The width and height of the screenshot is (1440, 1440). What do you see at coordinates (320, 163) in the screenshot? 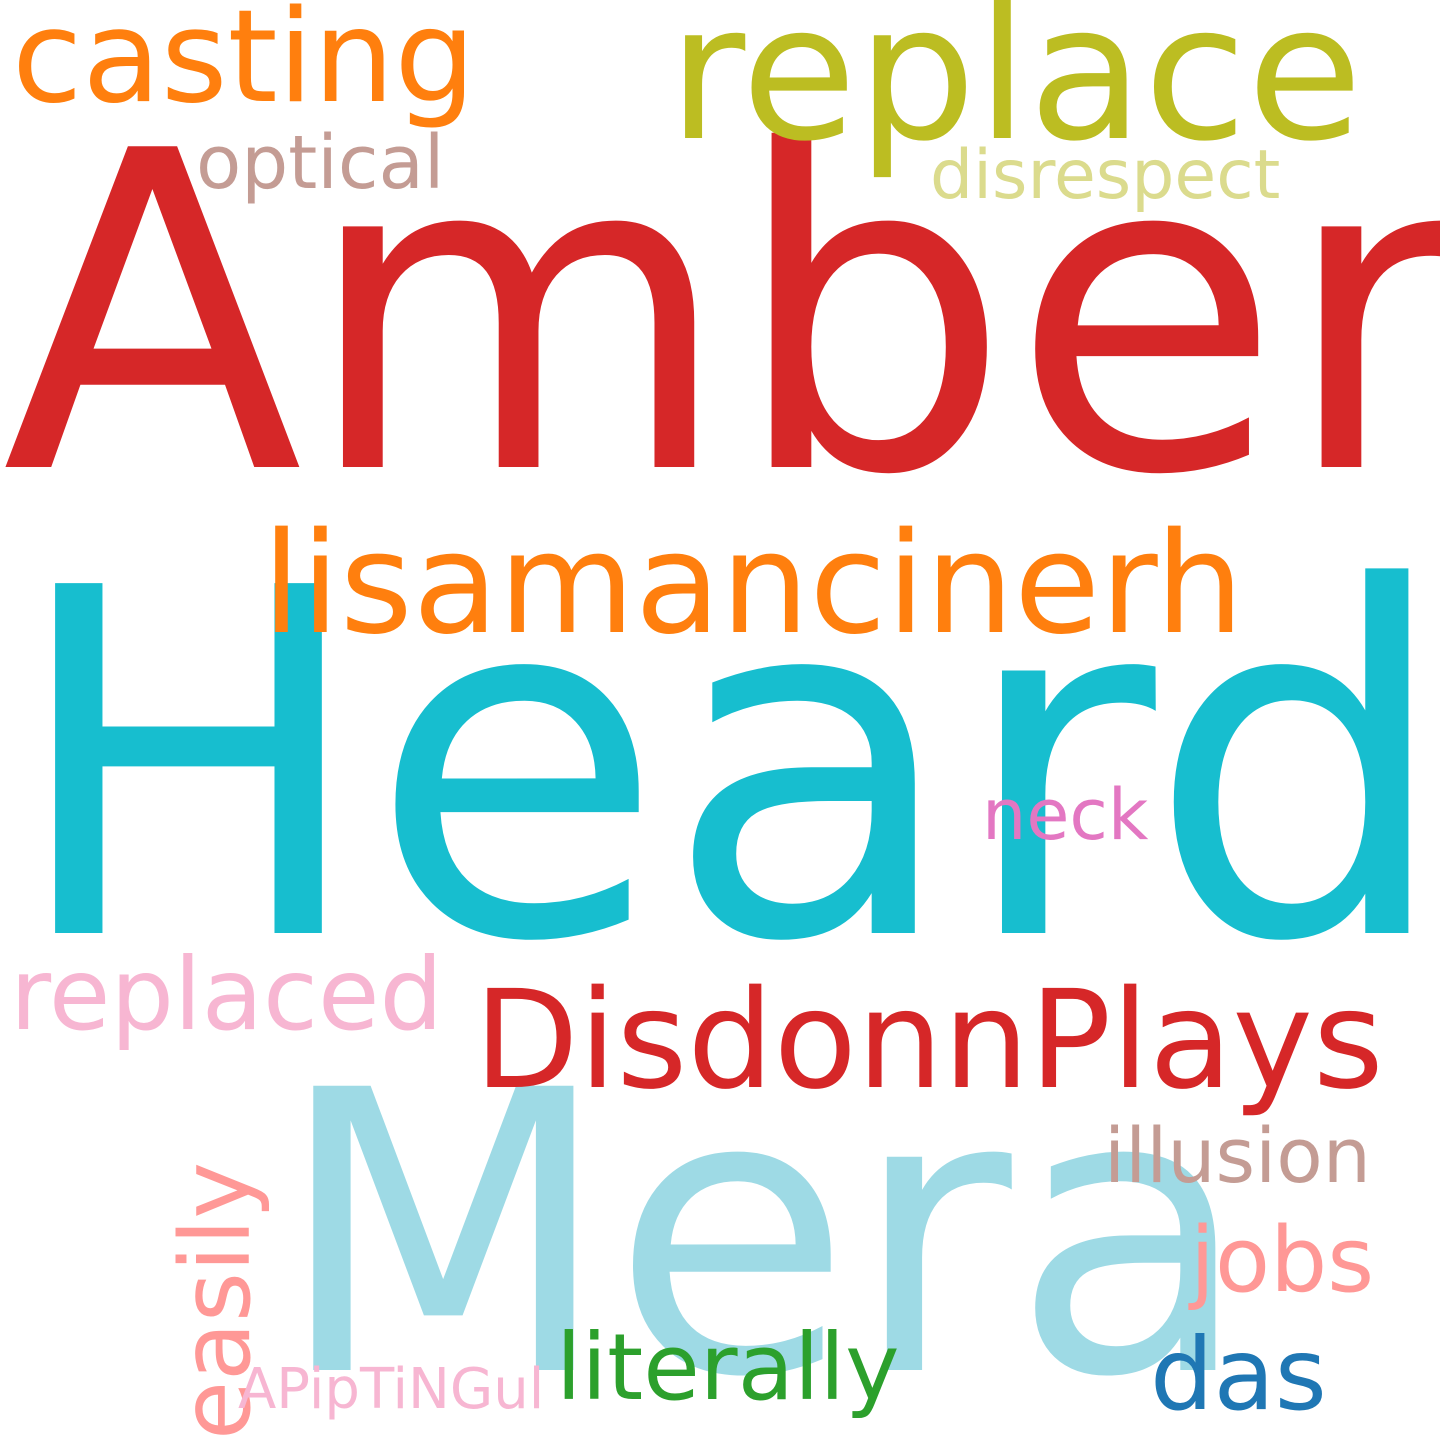
I see `word-optical: optical` at bounding box center [320, 163].